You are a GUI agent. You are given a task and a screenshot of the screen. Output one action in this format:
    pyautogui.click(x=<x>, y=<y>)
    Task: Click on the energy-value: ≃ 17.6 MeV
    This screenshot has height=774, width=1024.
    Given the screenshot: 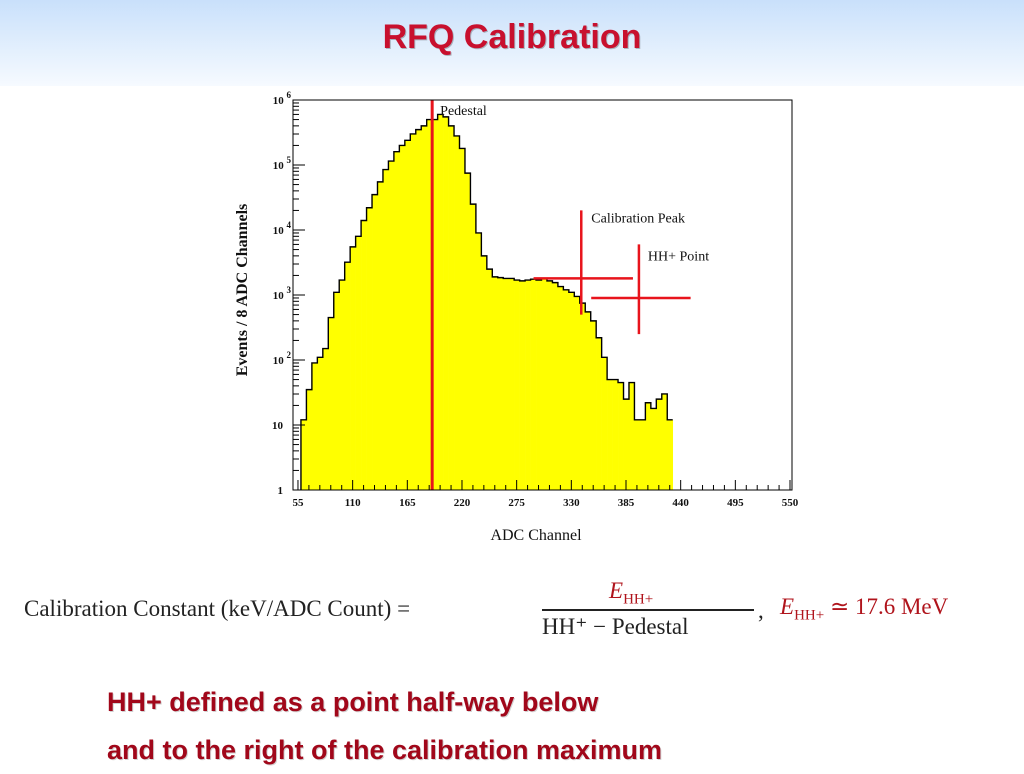 What is the action you would take?
    pyautogui.click(x=889, y=606)
    